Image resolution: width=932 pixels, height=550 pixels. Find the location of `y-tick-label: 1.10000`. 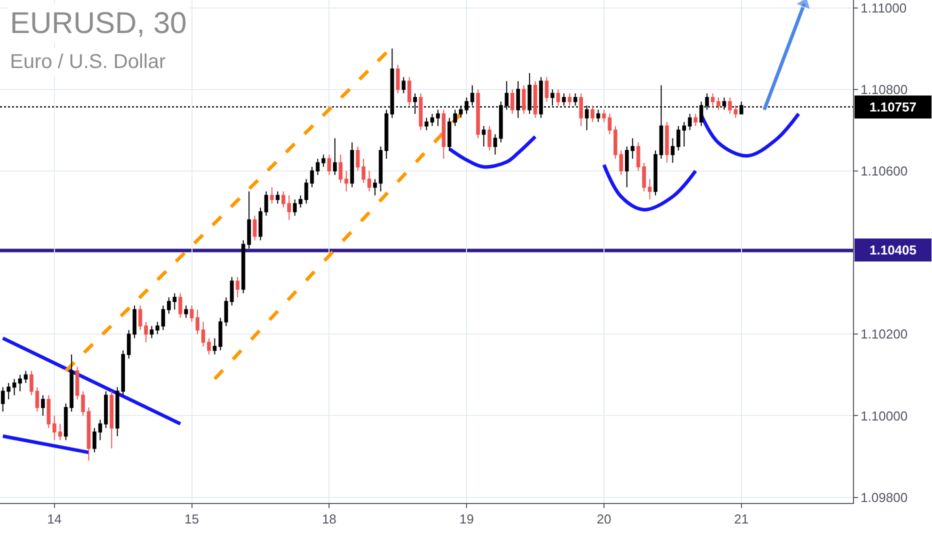

y-tick-label: 1.10000 is located at coordinates (884, 416).